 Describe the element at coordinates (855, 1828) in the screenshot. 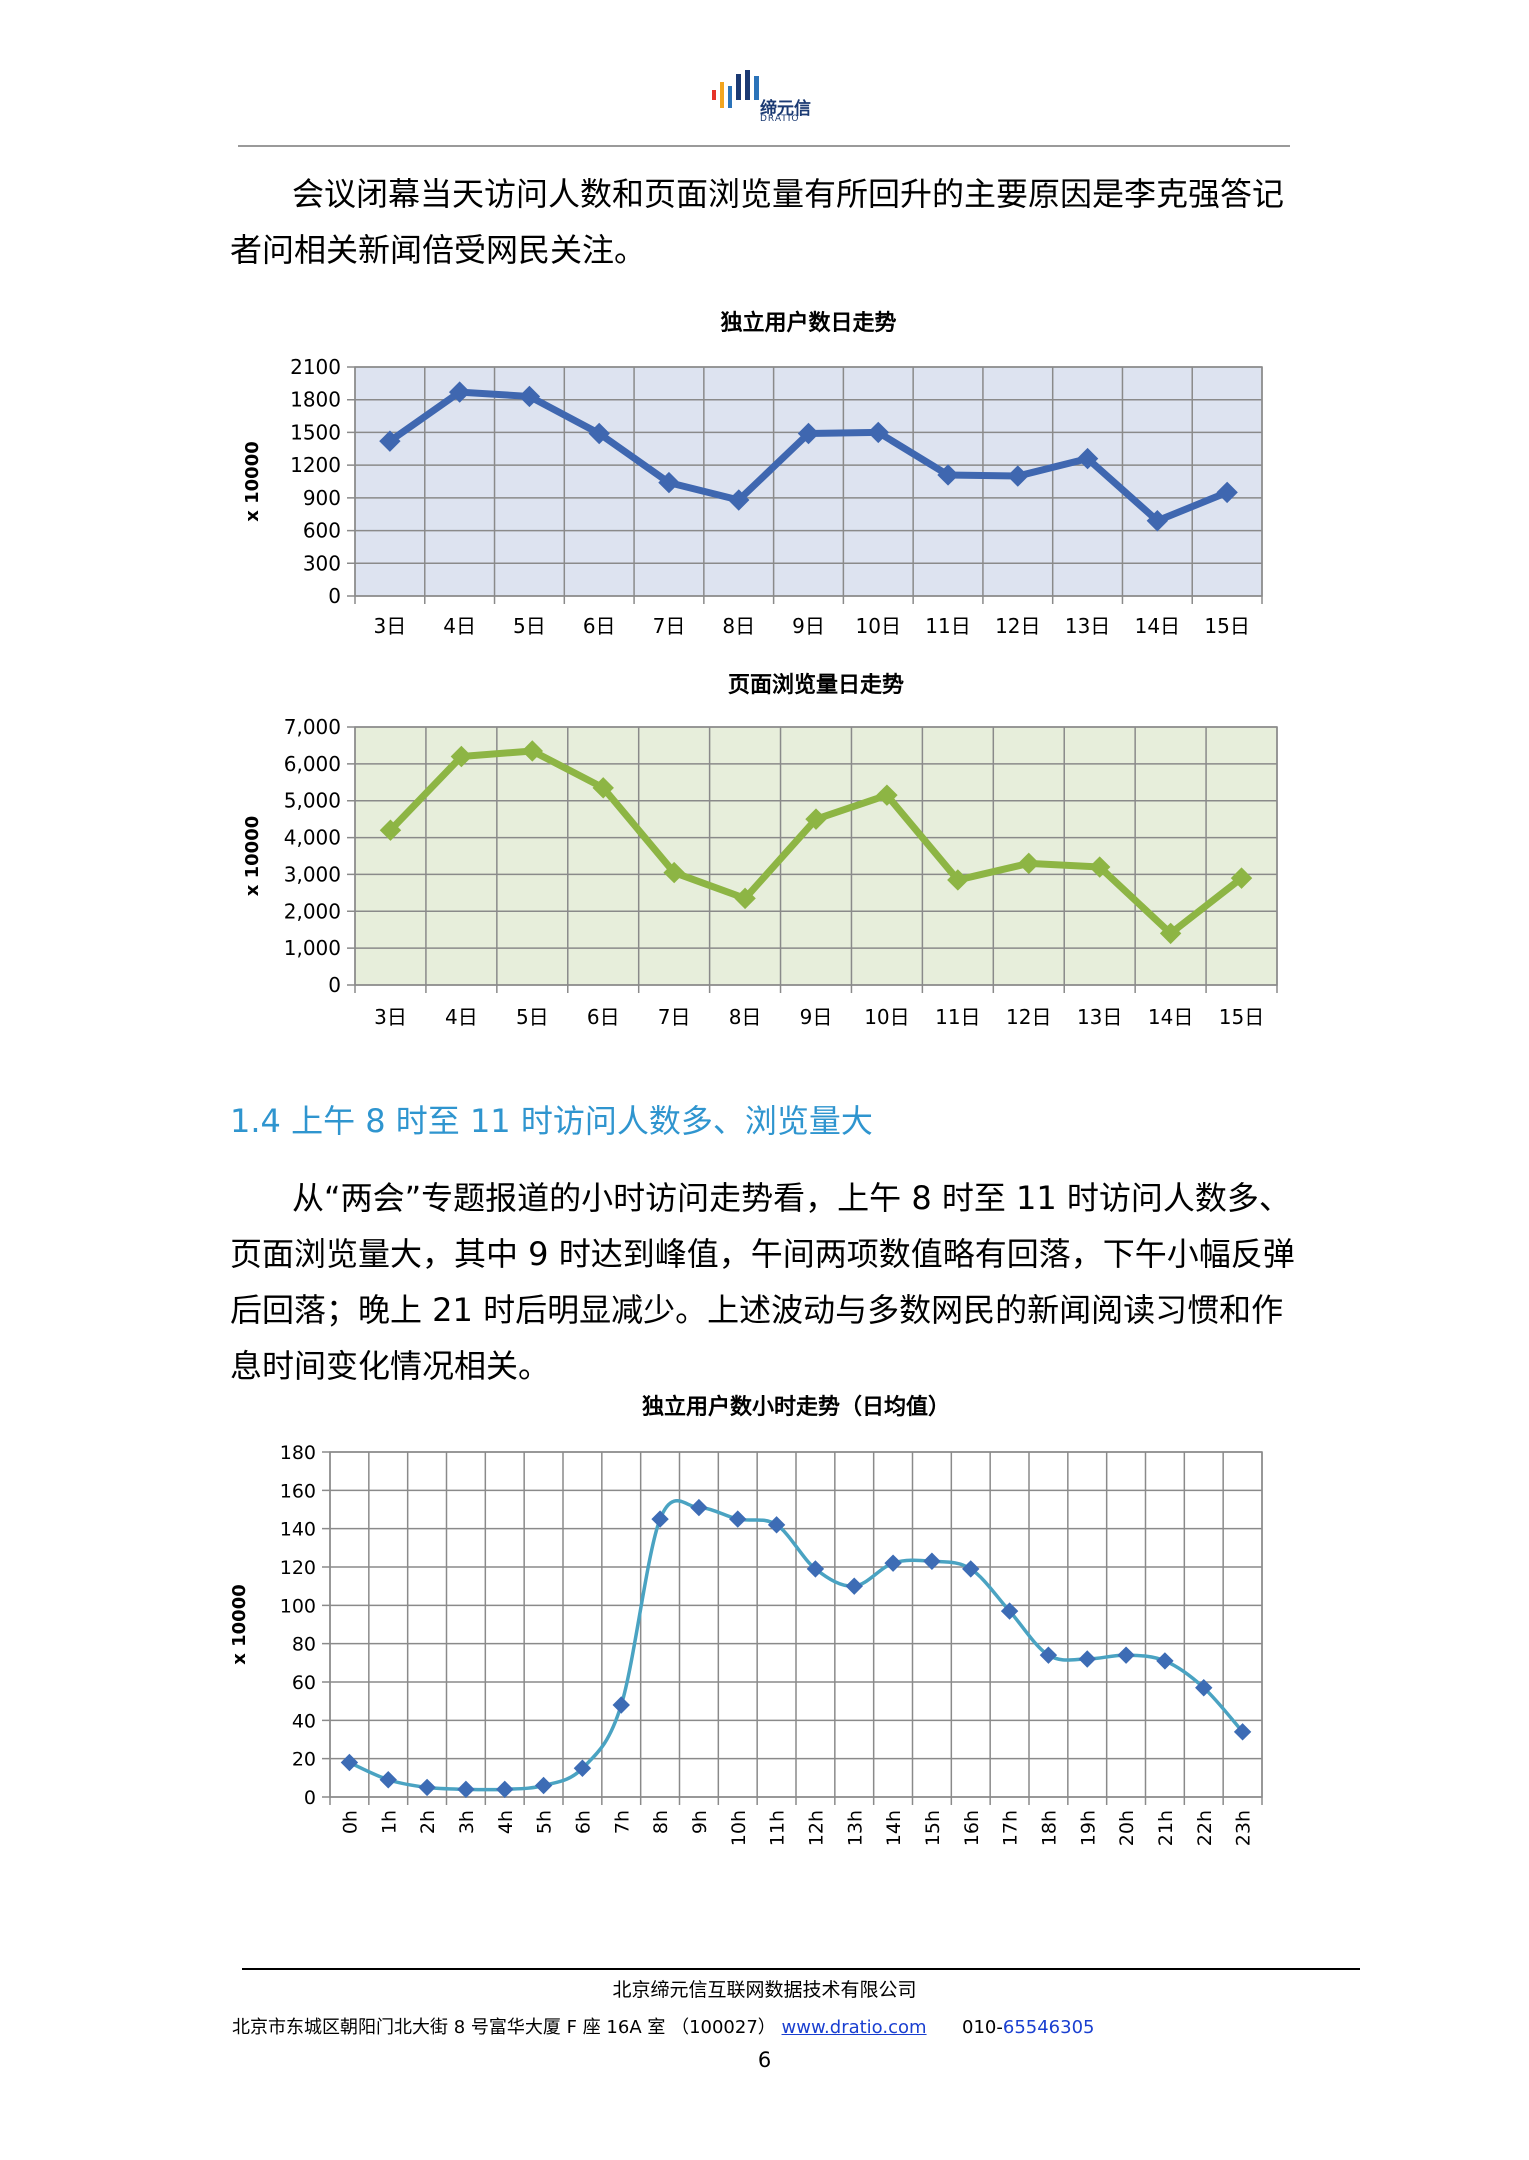

I see `chart3-xtick-label: 13h` at that location.